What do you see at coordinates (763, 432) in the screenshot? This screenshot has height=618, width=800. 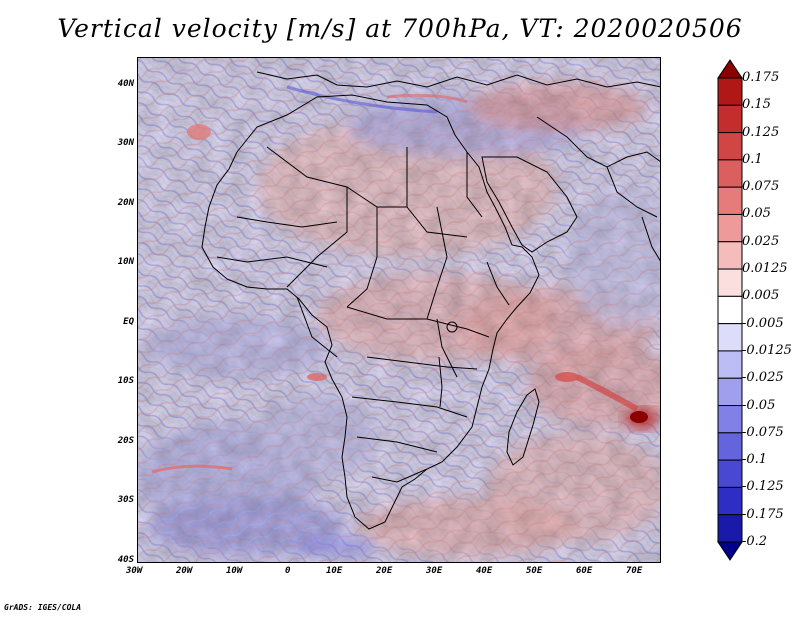 I see `colorbar-tick-label: -0.075` at bounding box center [763, 432].